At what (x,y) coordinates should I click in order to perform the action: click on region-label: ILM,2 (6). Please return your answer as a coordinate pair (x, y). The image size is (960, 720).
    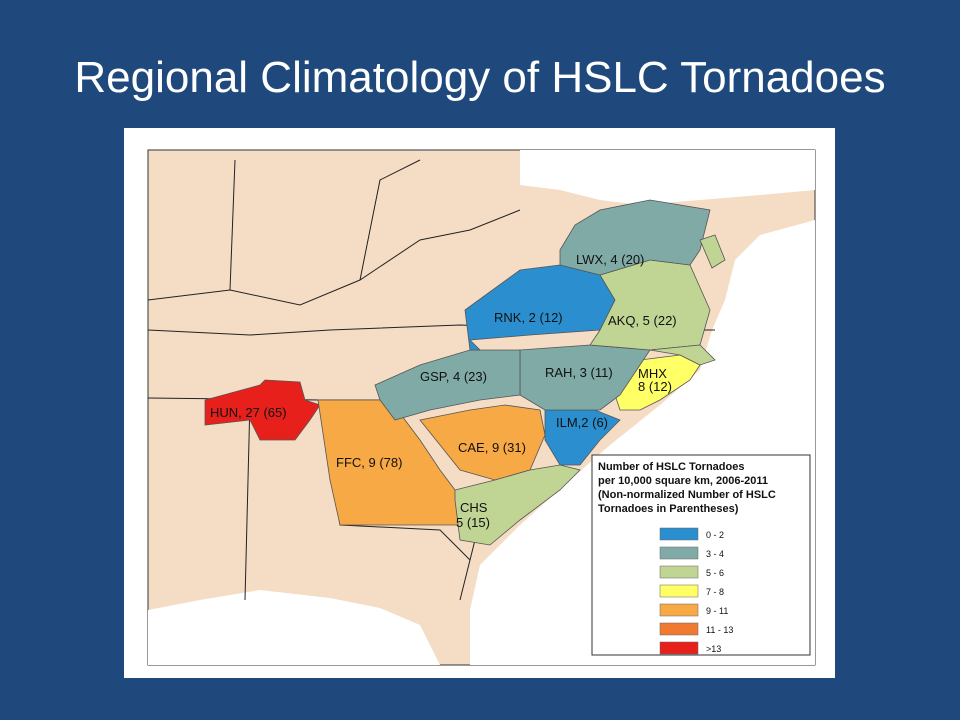
    Looking at the image, I should click on (582, 422).